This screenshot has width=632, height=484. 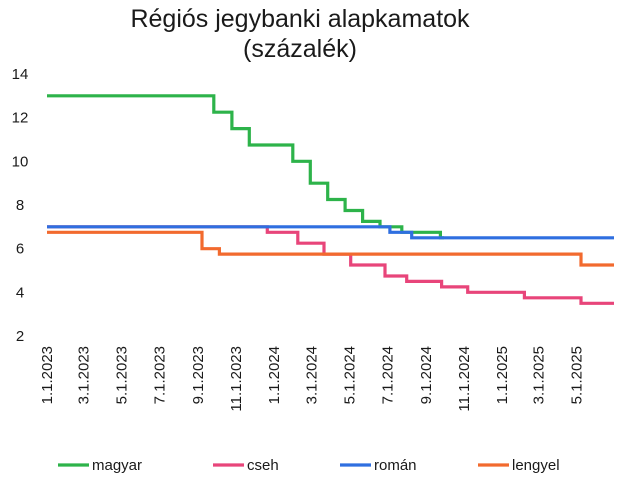 I want to click on chart-title: Régiós jegybanki alapkamatok (százalék), so click(x=300, y=34).